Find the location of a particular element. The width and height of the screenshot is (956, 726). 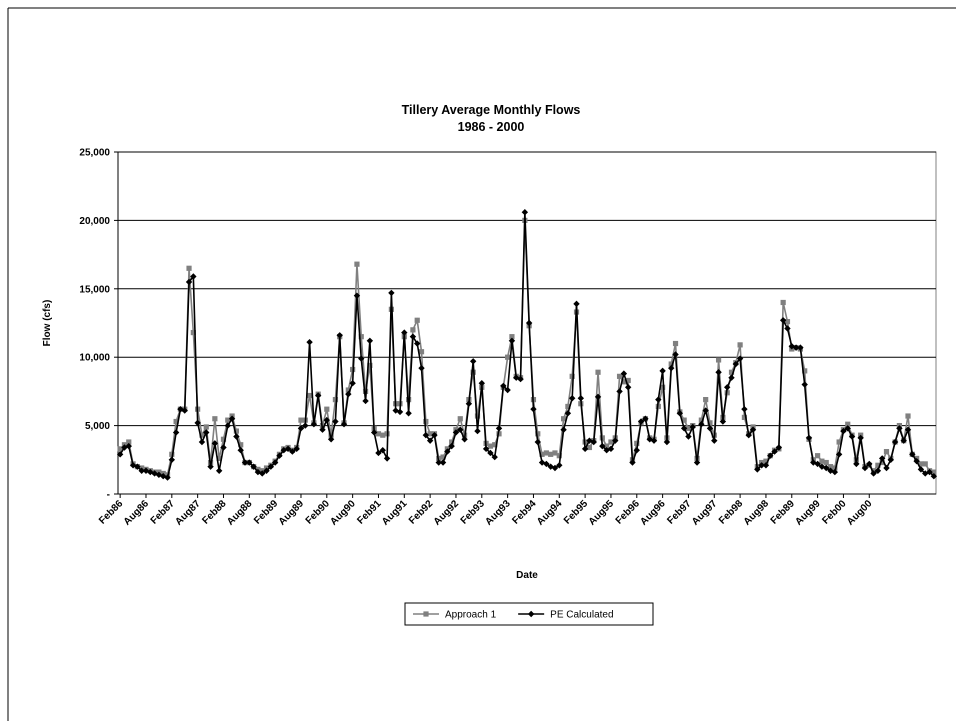

legend-label: PE Calculated is located at coordinates (581, 615).